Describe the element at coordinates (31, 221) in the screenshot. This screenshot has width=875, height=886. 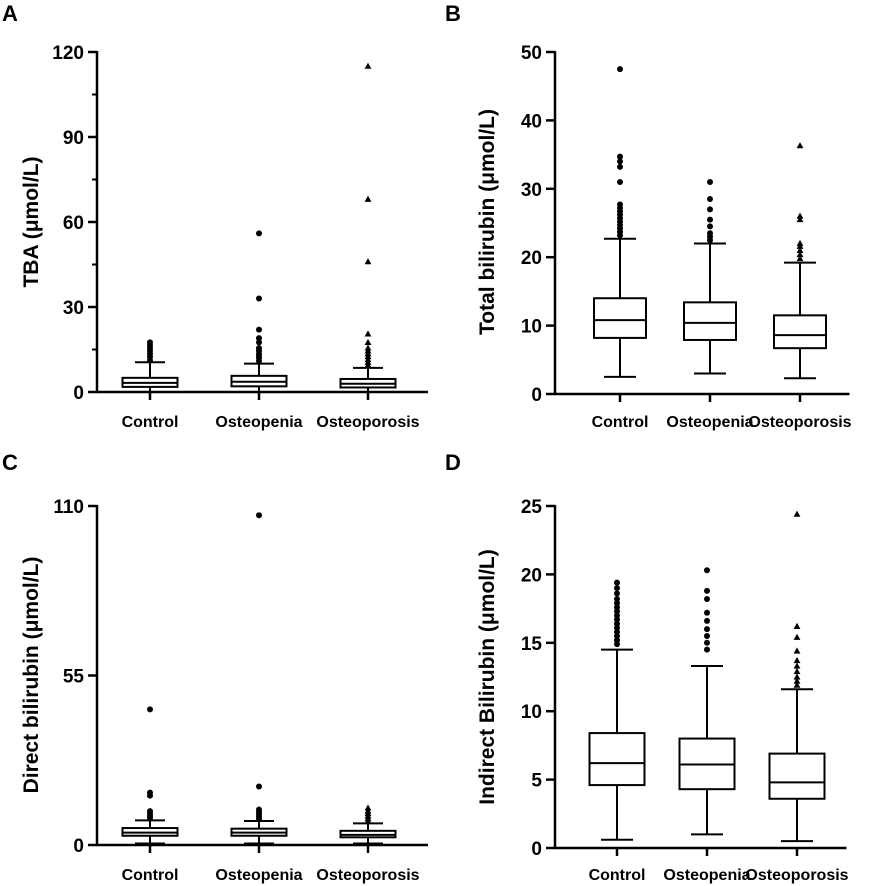
I see `y-axis-title-a: TBA (μmol/L)` at that location.